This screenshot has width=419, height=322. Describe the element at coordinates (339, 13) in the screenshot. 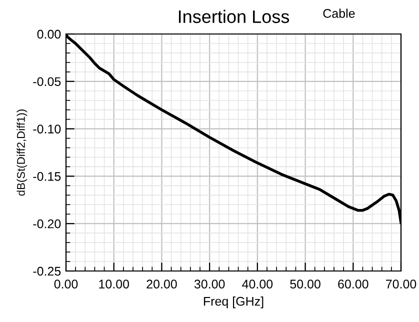

I see `text: Cable` at that location.